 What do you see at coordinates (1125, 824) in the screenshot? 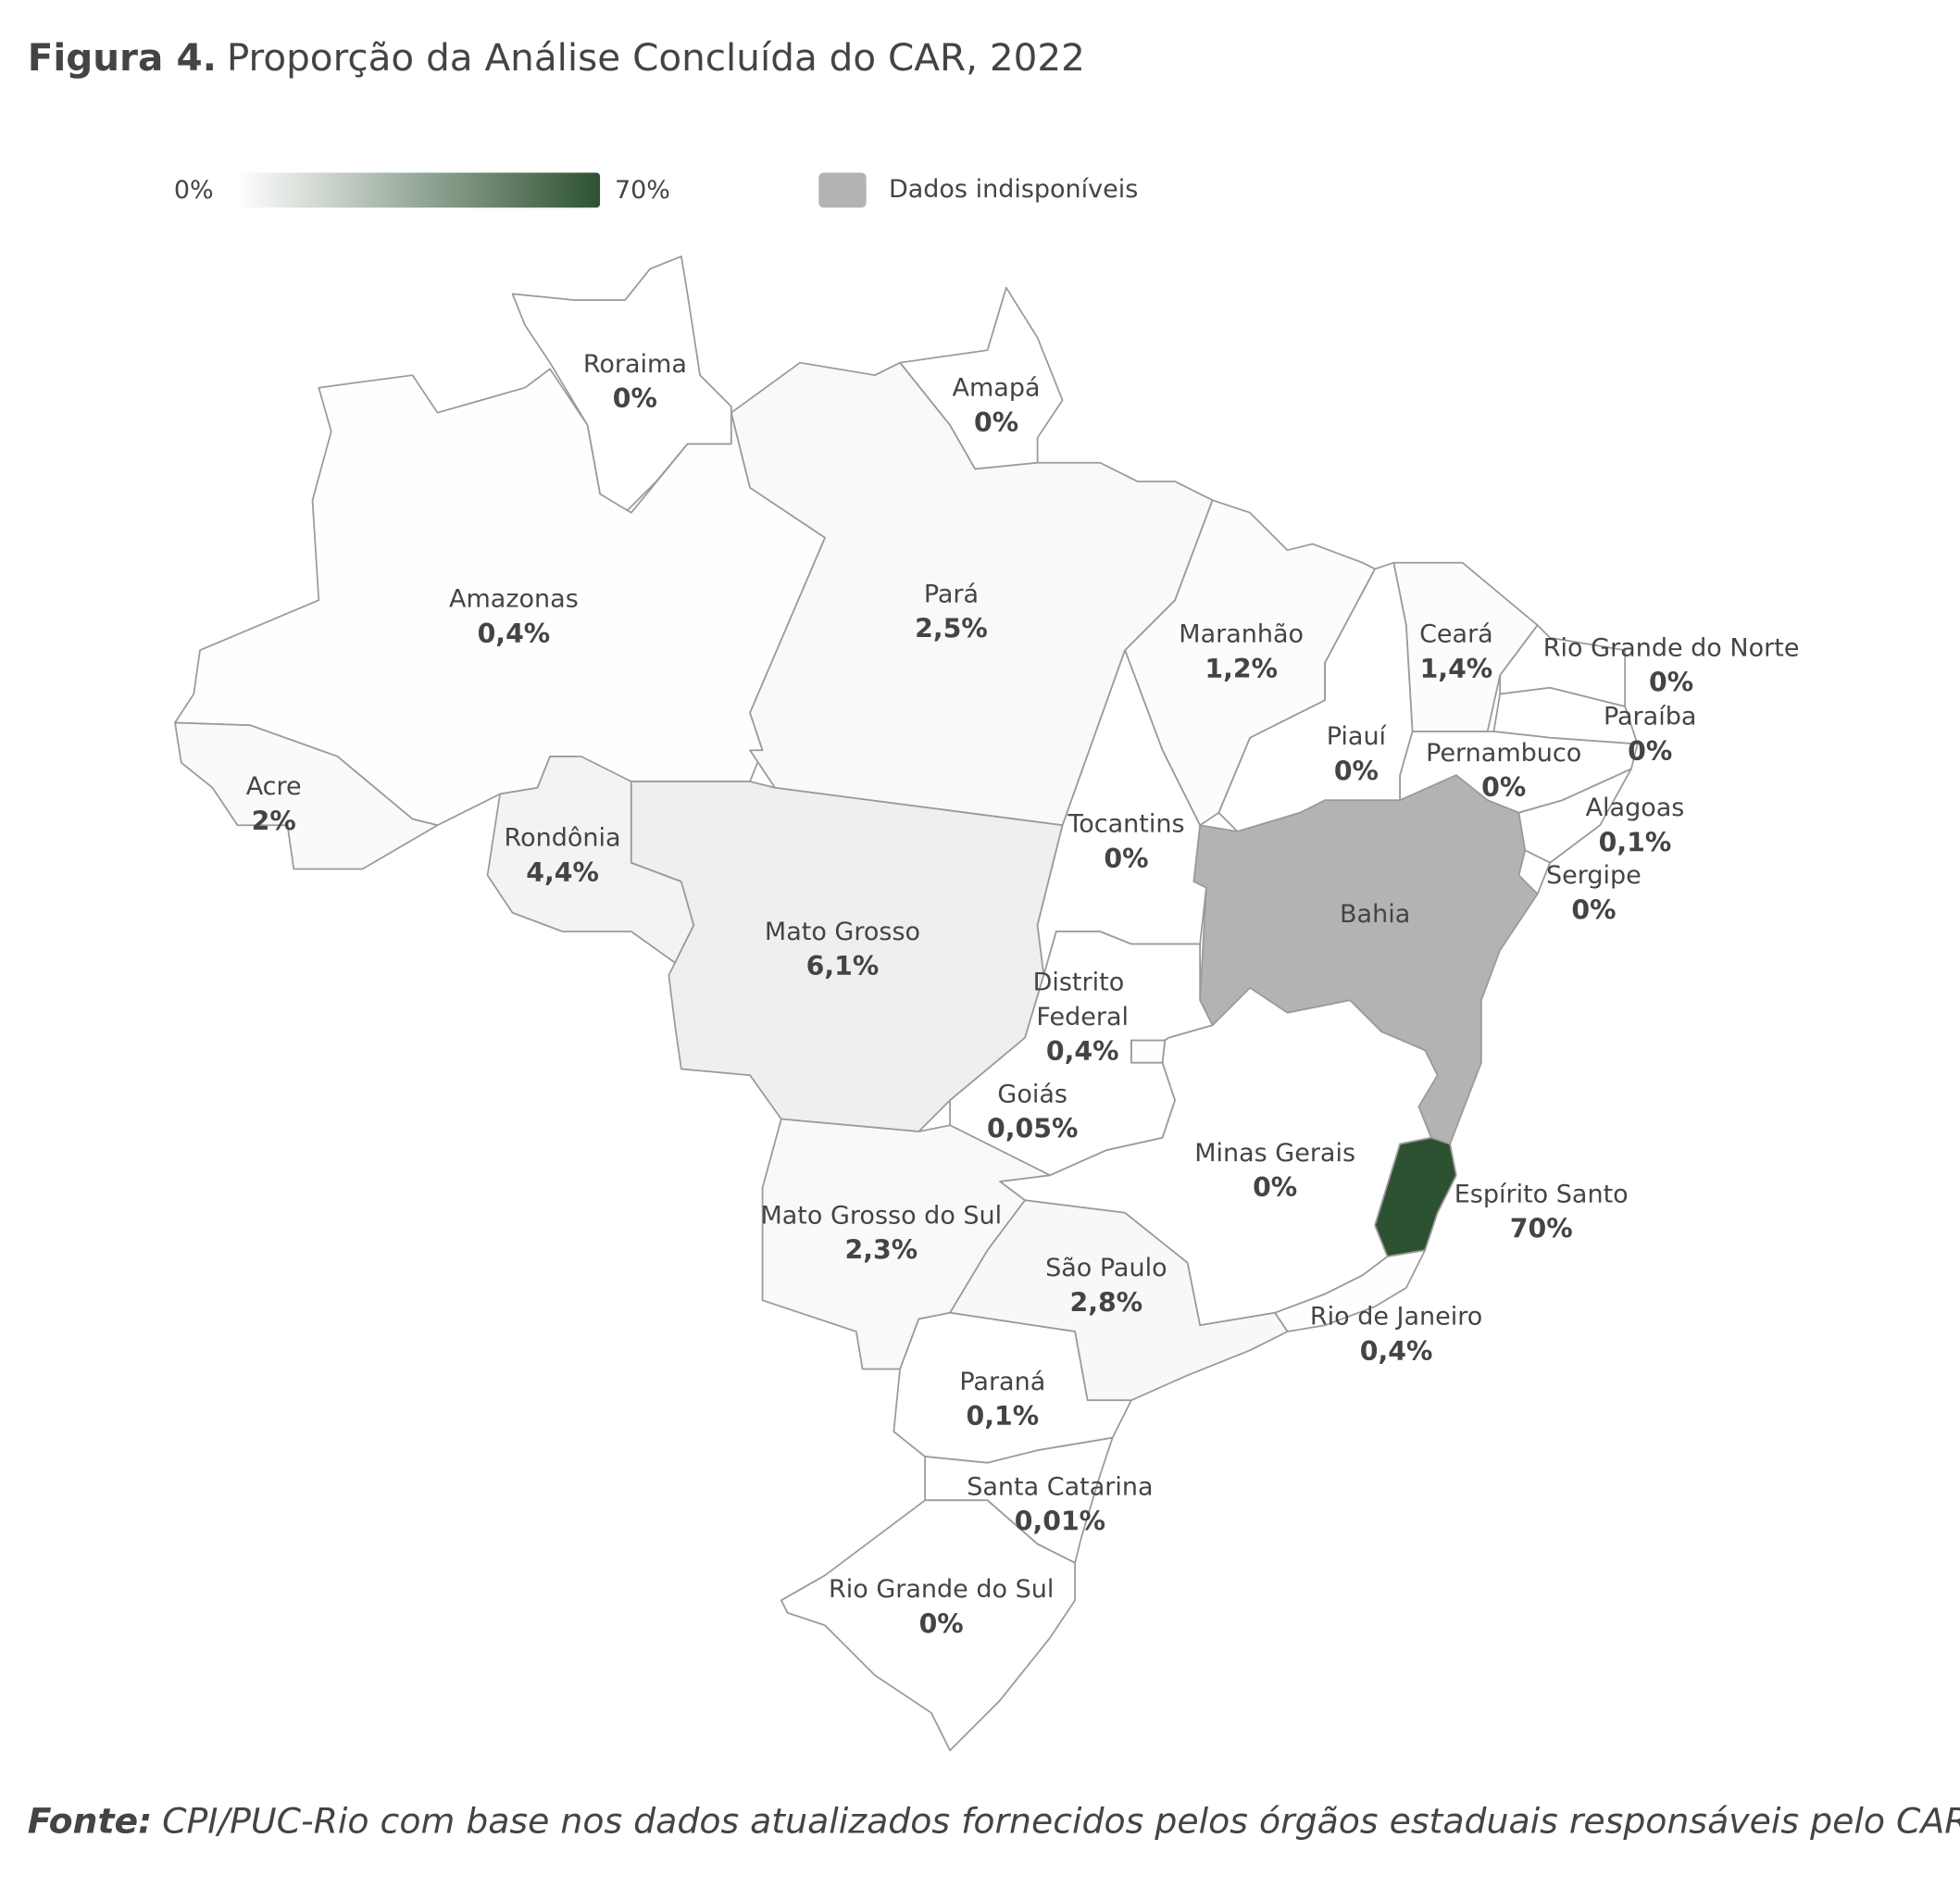
I see `state-name: Tocantins` at bounding box center [1125, 824].